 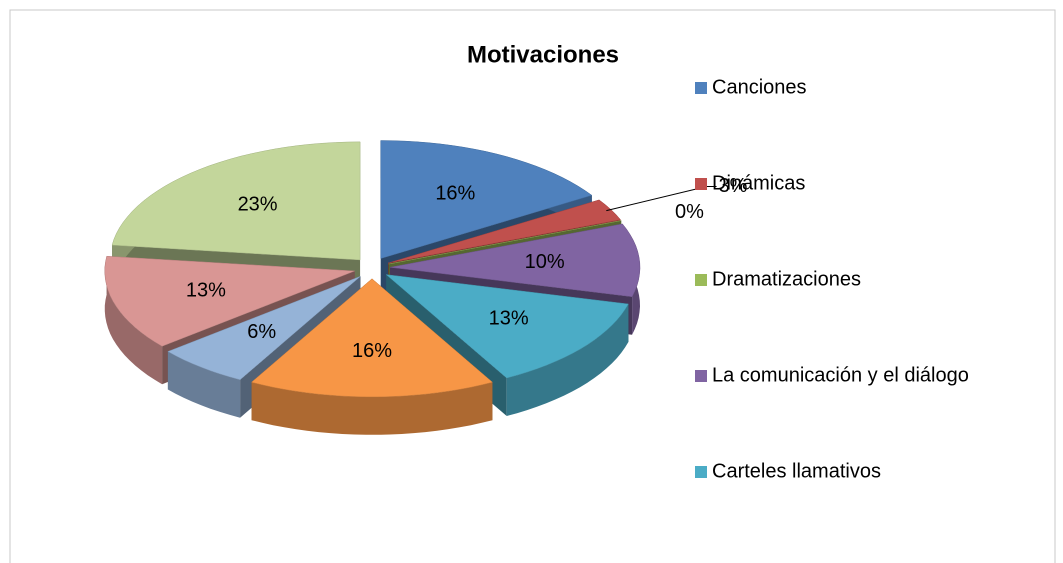 I want to click on legend-label: Dramatizaciones, so click(x=786, y=279).